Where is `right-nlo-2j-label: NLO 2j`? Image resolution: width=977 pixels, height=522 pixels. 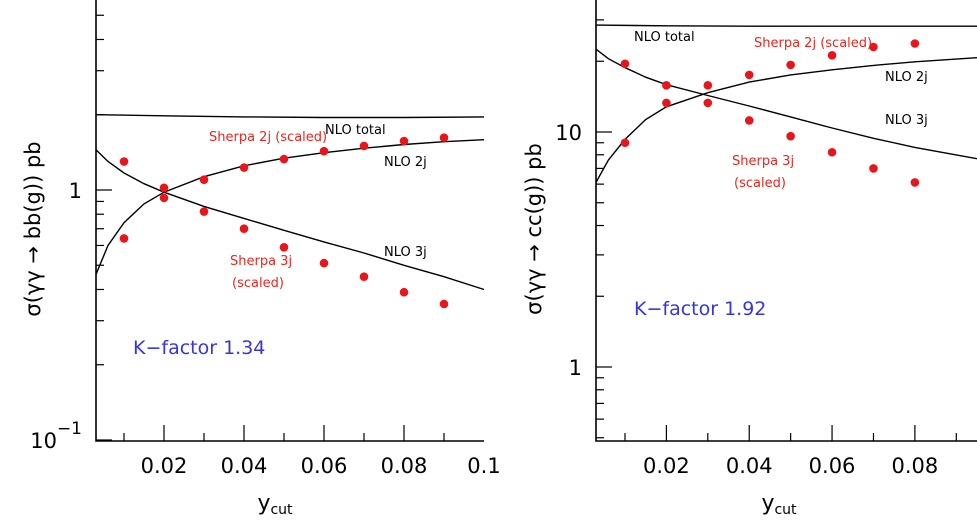 right-nlo-2j-label: NLO 2j is located at coordinates (906, 77).